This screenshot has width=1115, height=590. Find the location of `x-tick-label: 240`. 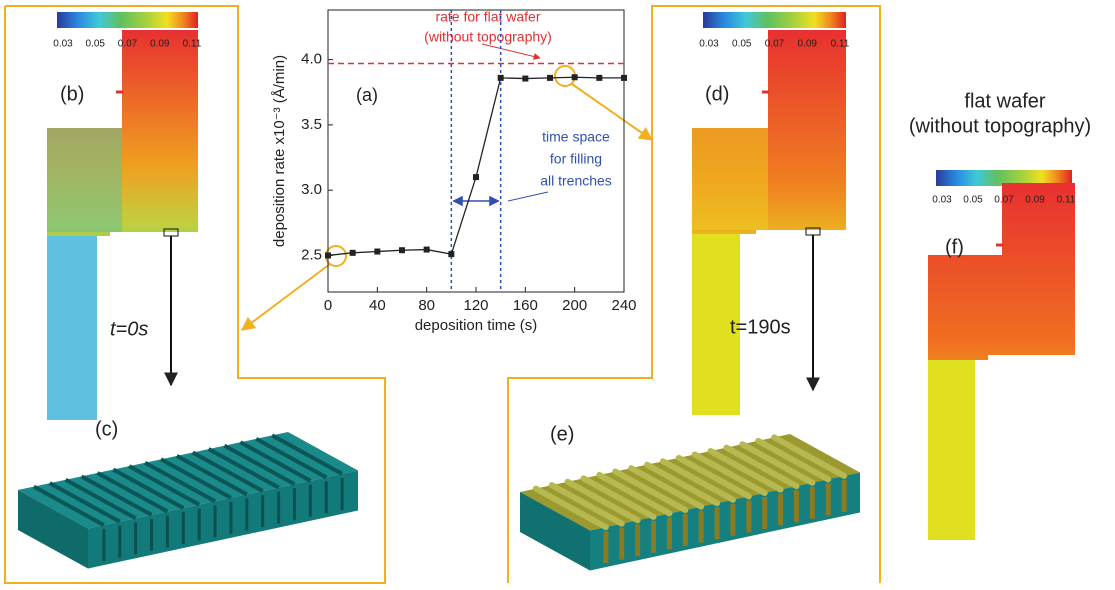

x-tick-label: 240 is located at coordinates (623, 305).